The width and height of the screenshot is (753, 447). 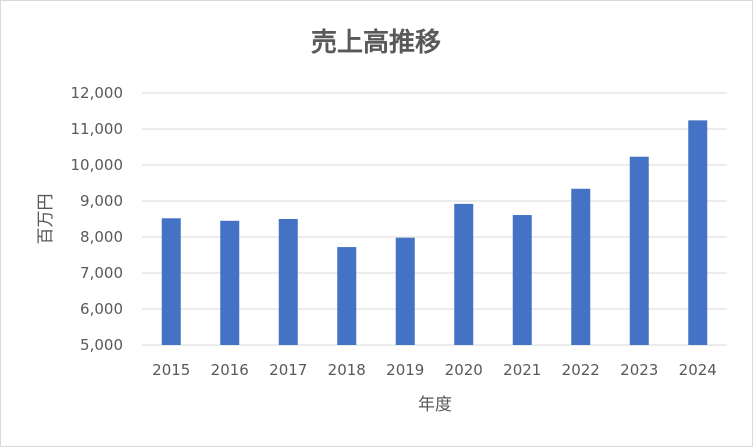 I want to click on bar-2017, so click(x=288, y=282).